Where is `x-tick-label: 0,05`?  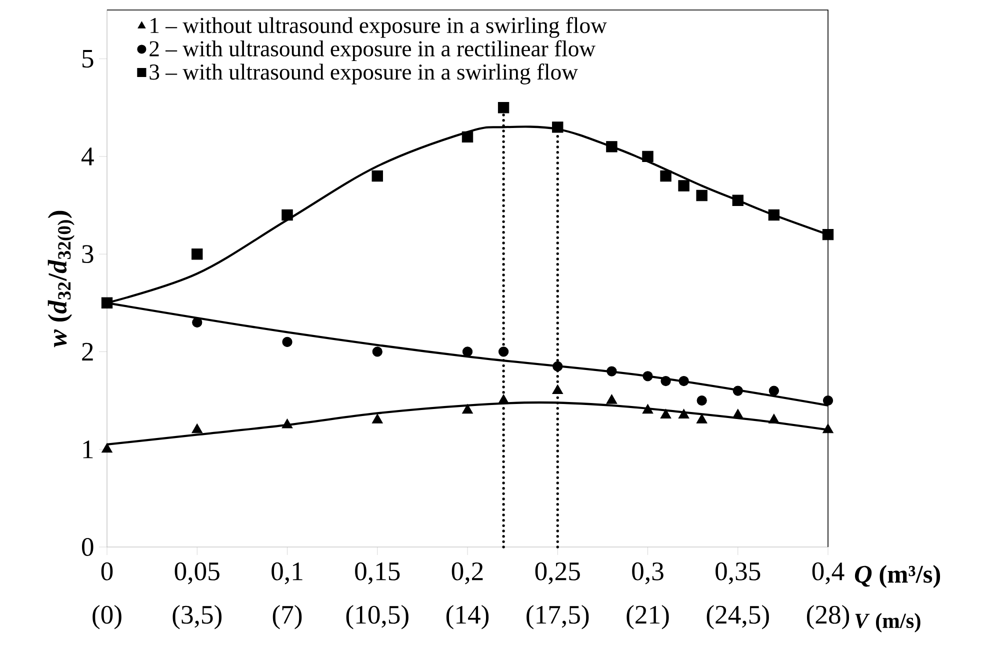
x-tick-label: 0,05 is located at coordinates (197, 573).